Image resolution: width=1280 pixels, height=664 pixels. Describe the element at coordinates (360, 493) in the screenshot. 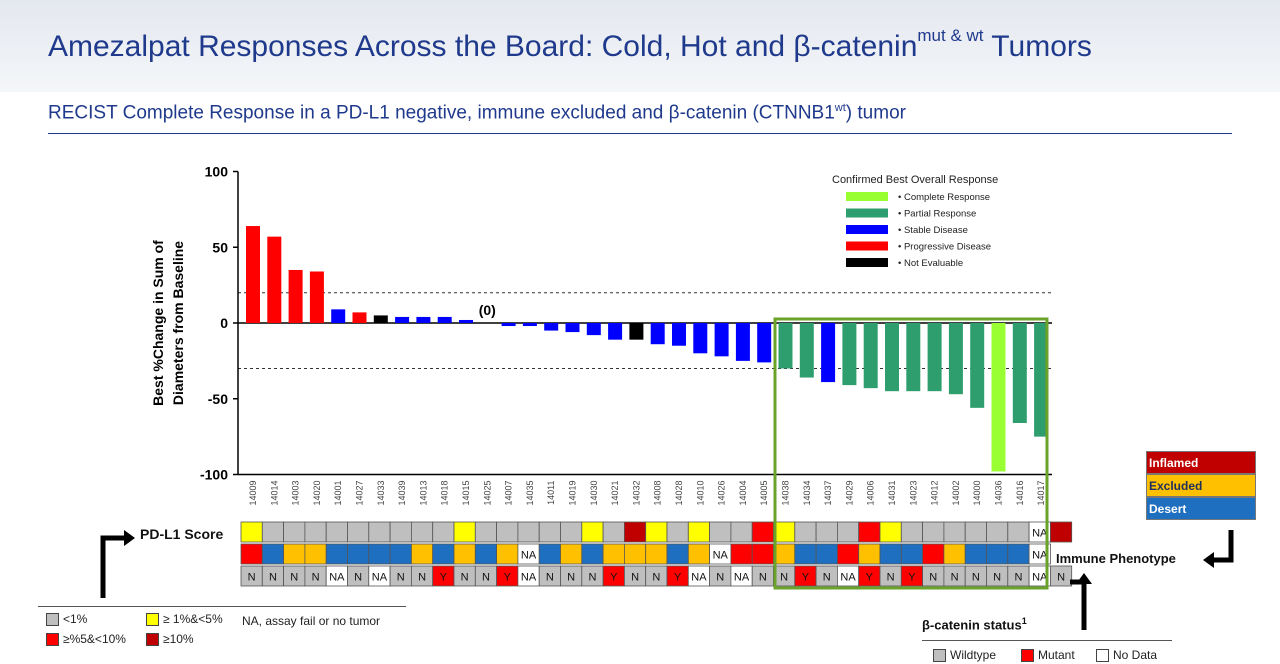

I see `x-tick-label: 14027` at that location.